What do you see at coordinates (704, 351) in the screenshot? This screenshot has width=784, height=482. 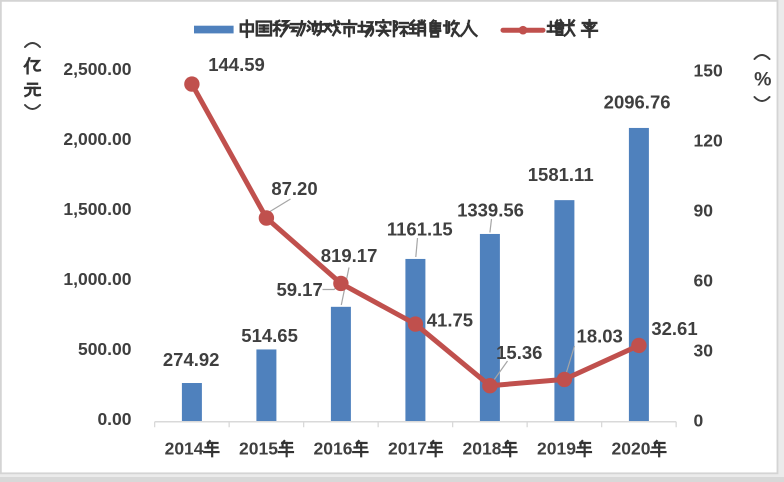 I see `svg-text: 30` at bounding box center [704, 351].